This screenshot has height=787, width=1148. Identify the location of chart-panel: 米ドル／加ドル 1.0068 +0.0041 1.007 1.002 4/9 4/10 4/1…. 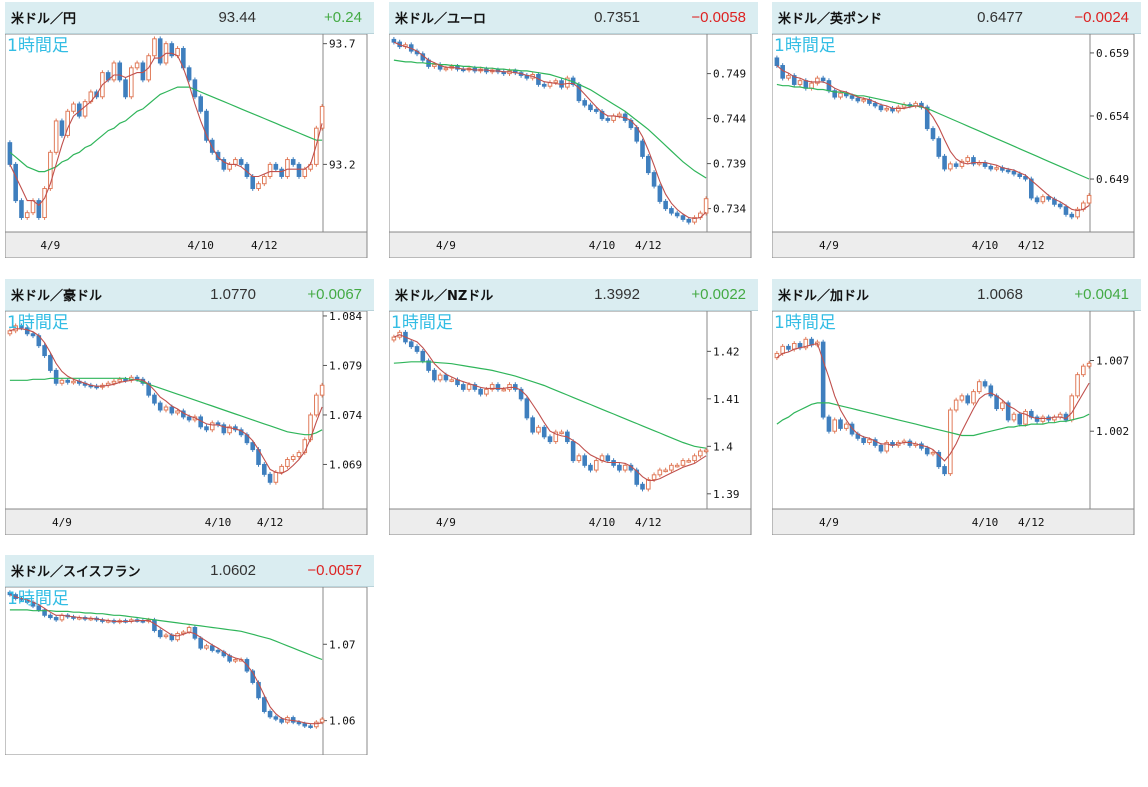
(956, 407).